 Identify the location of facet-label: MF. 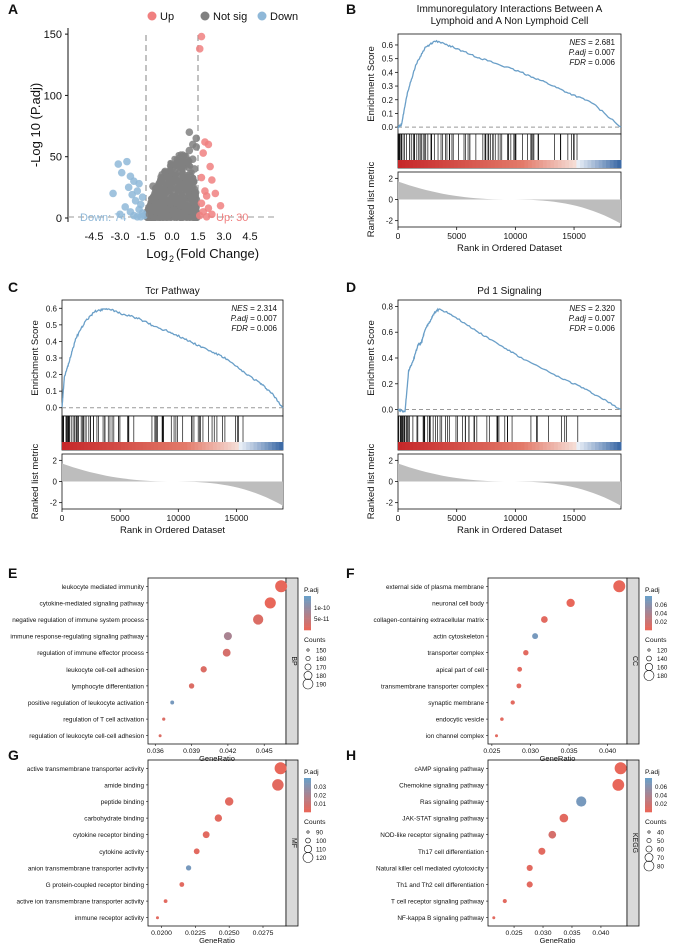
(293, 843).